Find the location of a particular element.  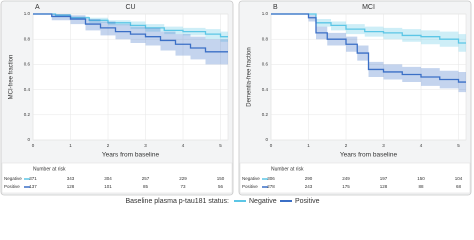

risk-count: 101 is located at coordinates (108, 186).